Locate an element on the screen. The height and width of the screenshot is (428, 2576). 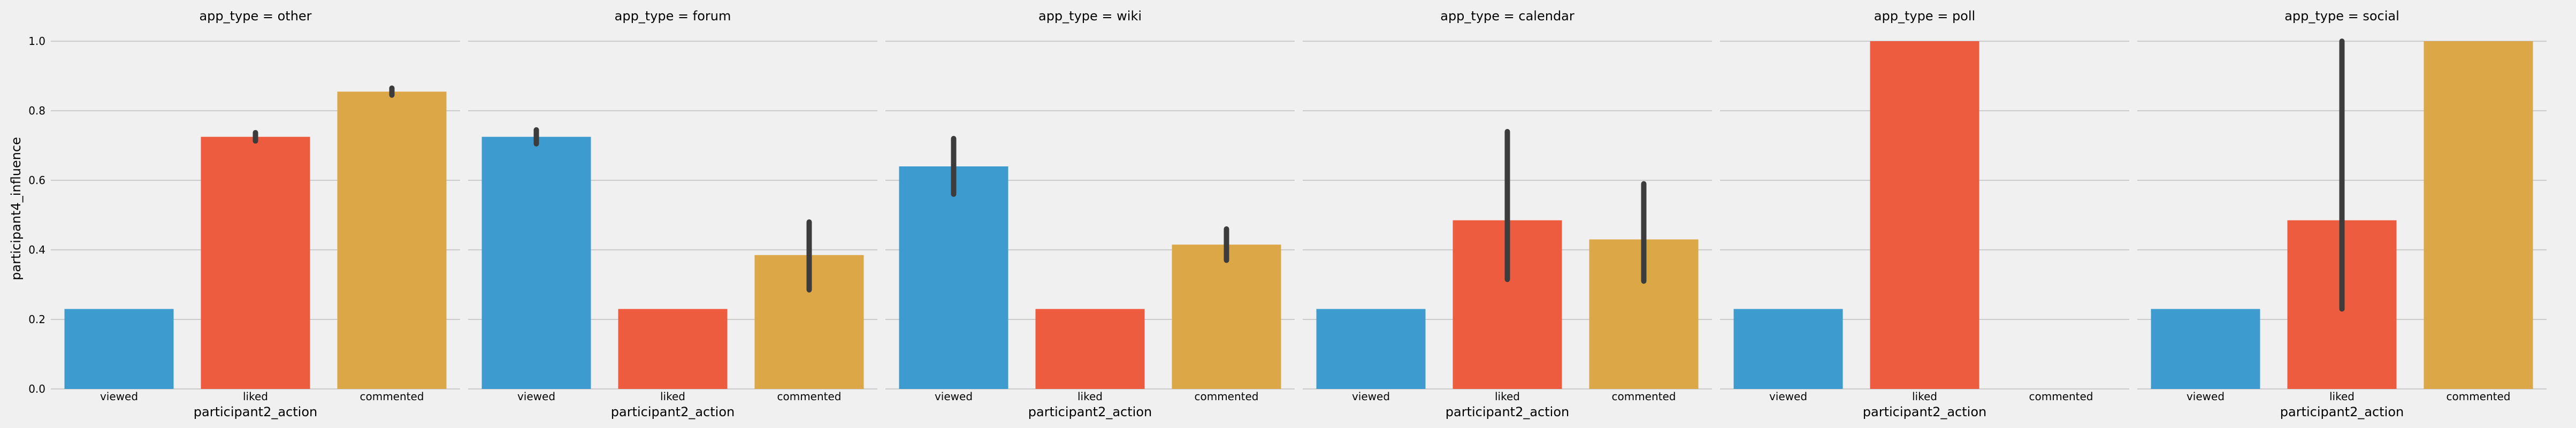
y-axis-label: participant4_influence is located at coordinates (16, 208).